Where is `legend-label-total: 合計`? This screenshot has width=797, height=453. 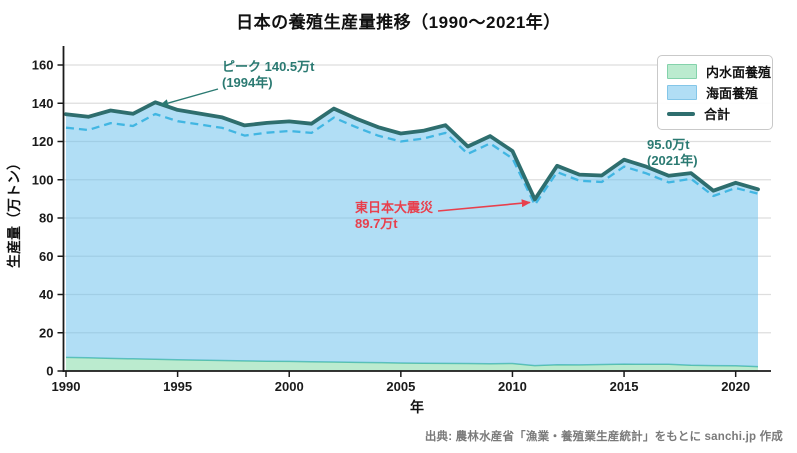
legend-label-total: 合計 is located at coordinates (717, 114).